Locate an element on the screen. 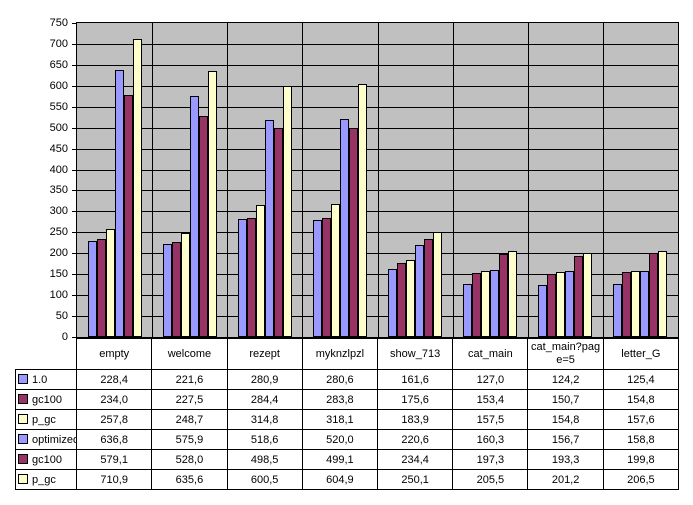 Image resolution: width=693 pixels, height=505 pixels. value-cell: 127,0 is located at coordinates (490, 379).